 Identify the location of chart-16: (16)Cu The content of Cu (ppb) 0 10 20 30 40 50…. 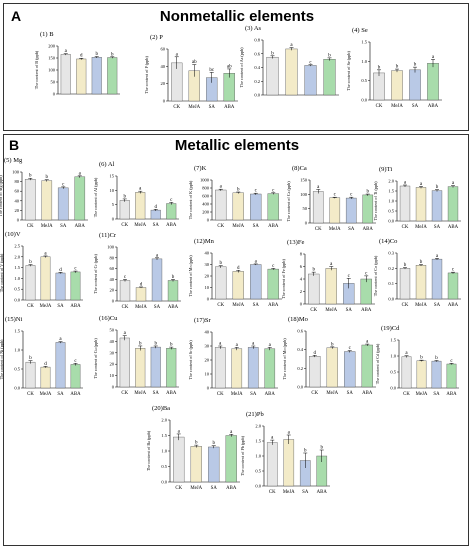
(136, 355).